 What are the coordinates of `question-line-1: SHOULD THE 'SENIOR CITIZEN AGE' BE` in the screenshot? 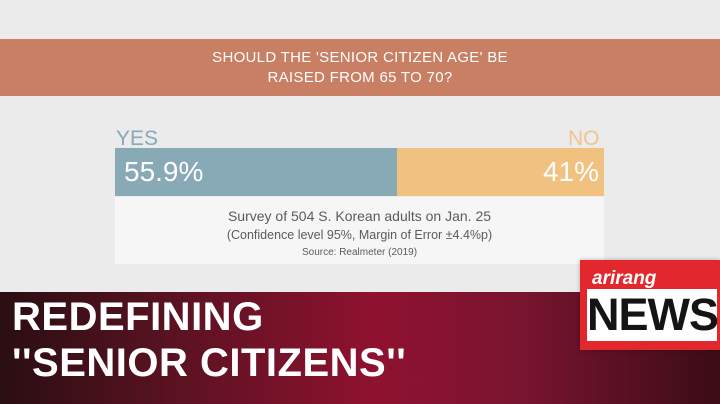 It's located at (360, 57).